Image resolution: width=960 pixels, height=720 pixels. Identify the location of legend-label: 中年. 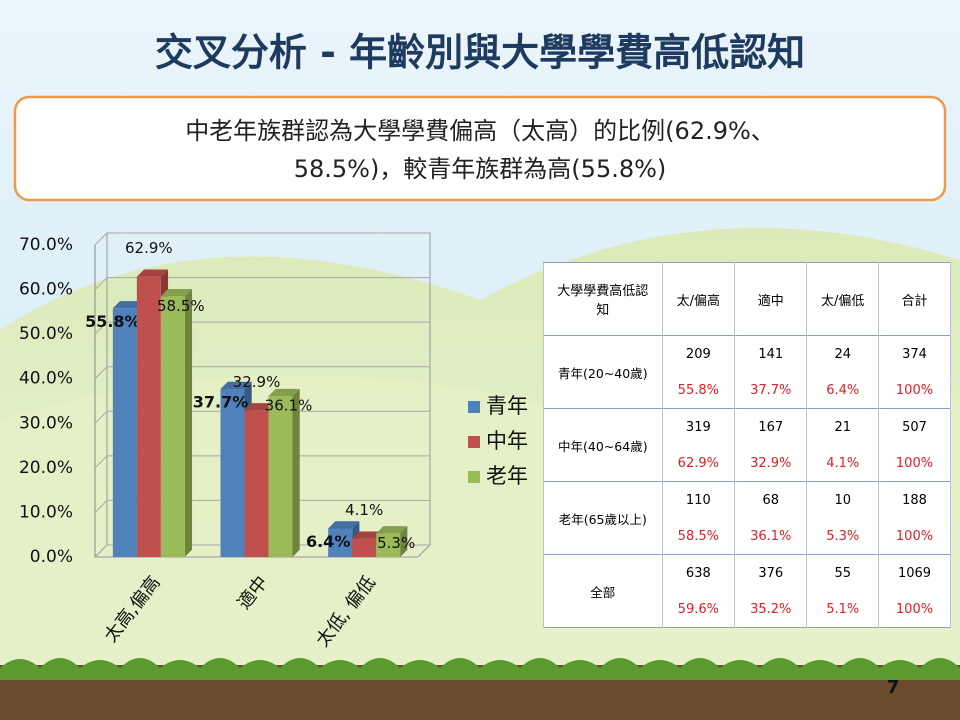
(507, 441).